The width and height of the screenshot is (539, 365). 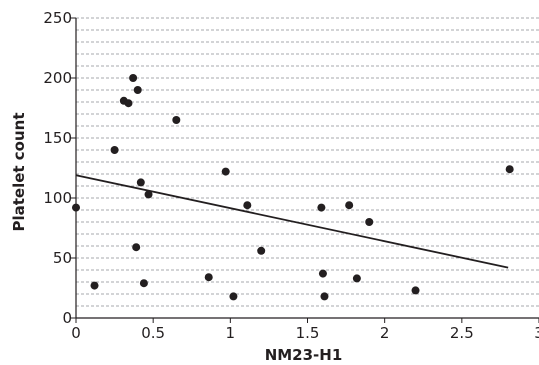 What do you see at coordinates (76, 333) in the screenshot?
I see `x-tick-label: 0` at bounding box center [76, 333].